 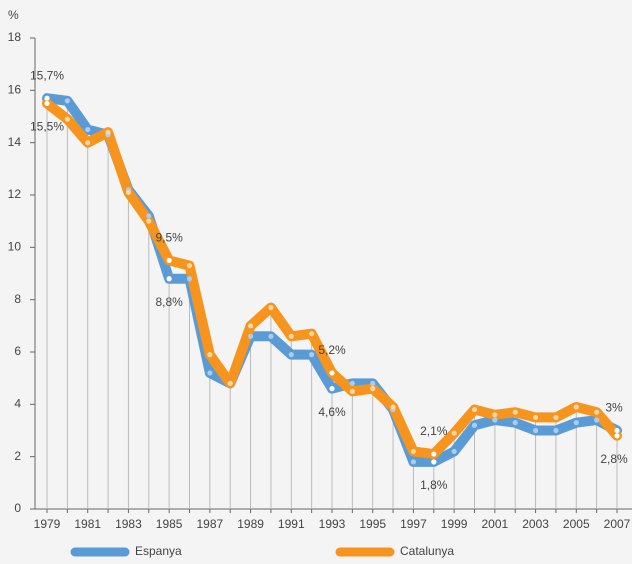 What do you see at coordinates (158, 551) in the screenshot?
I see `legend-label: Espanya` at bounding box center [158, 551].